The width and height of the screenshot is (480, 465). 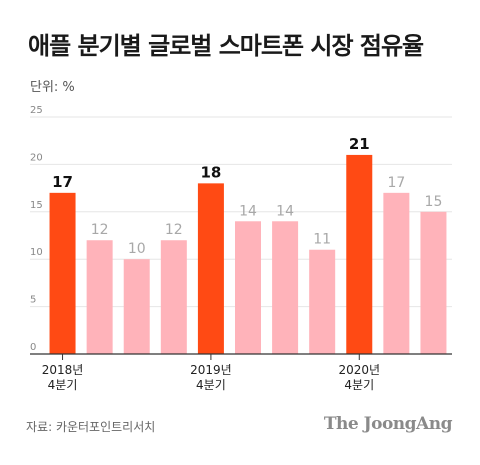 I want to click on data-label: 10, so click(x=137, y=249).